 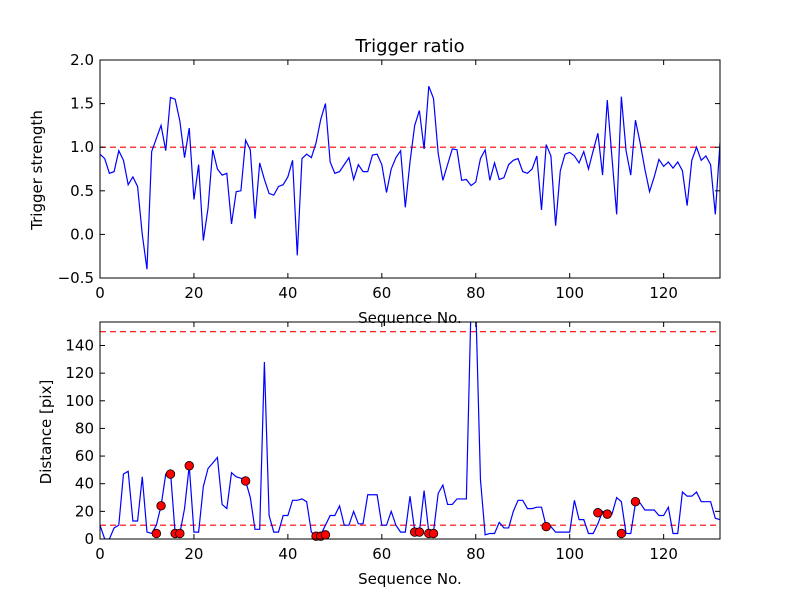 What do you see at coordinates (79, 373) in the screenshot?
I see `y-tick-label: 120` at bounding box center [79, 373].